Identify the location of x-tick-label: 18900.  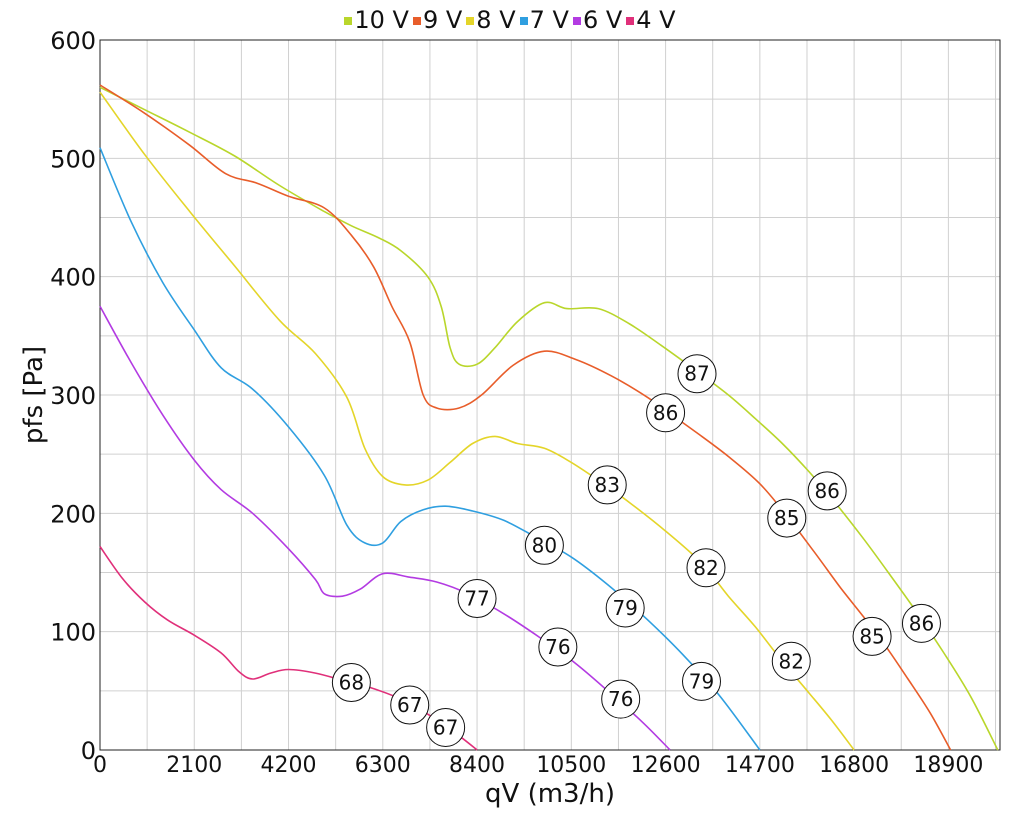
(948, 765).